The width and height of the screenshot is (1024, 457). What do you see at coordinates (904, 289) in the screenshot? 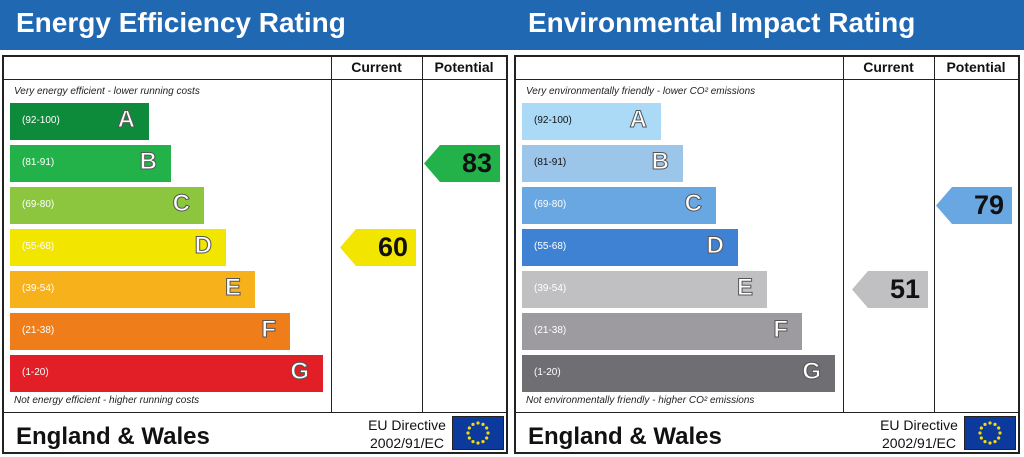
I see `current-rating-value: 51` at bounding box center [904, 289].